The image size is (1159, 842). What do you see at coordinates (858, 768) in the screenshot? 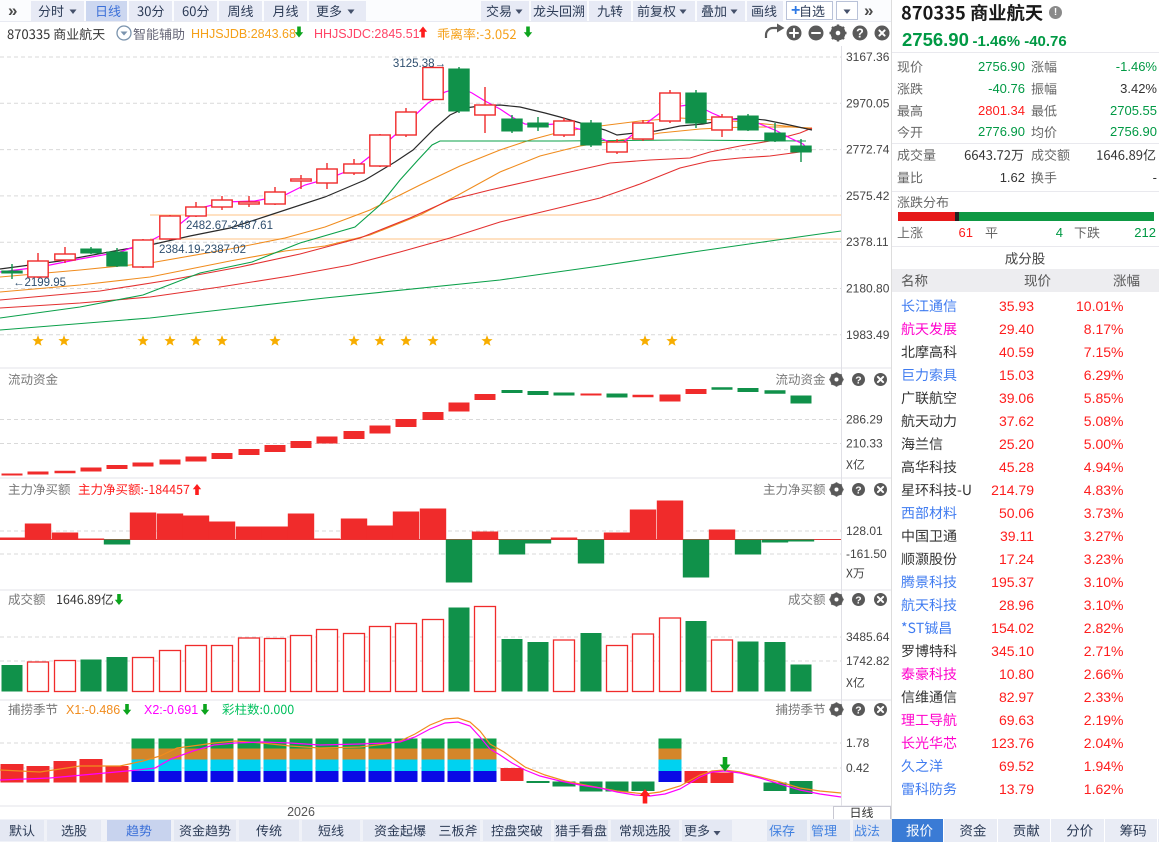
I see `svg-text: 0.42` at bounding box center [858, 768].